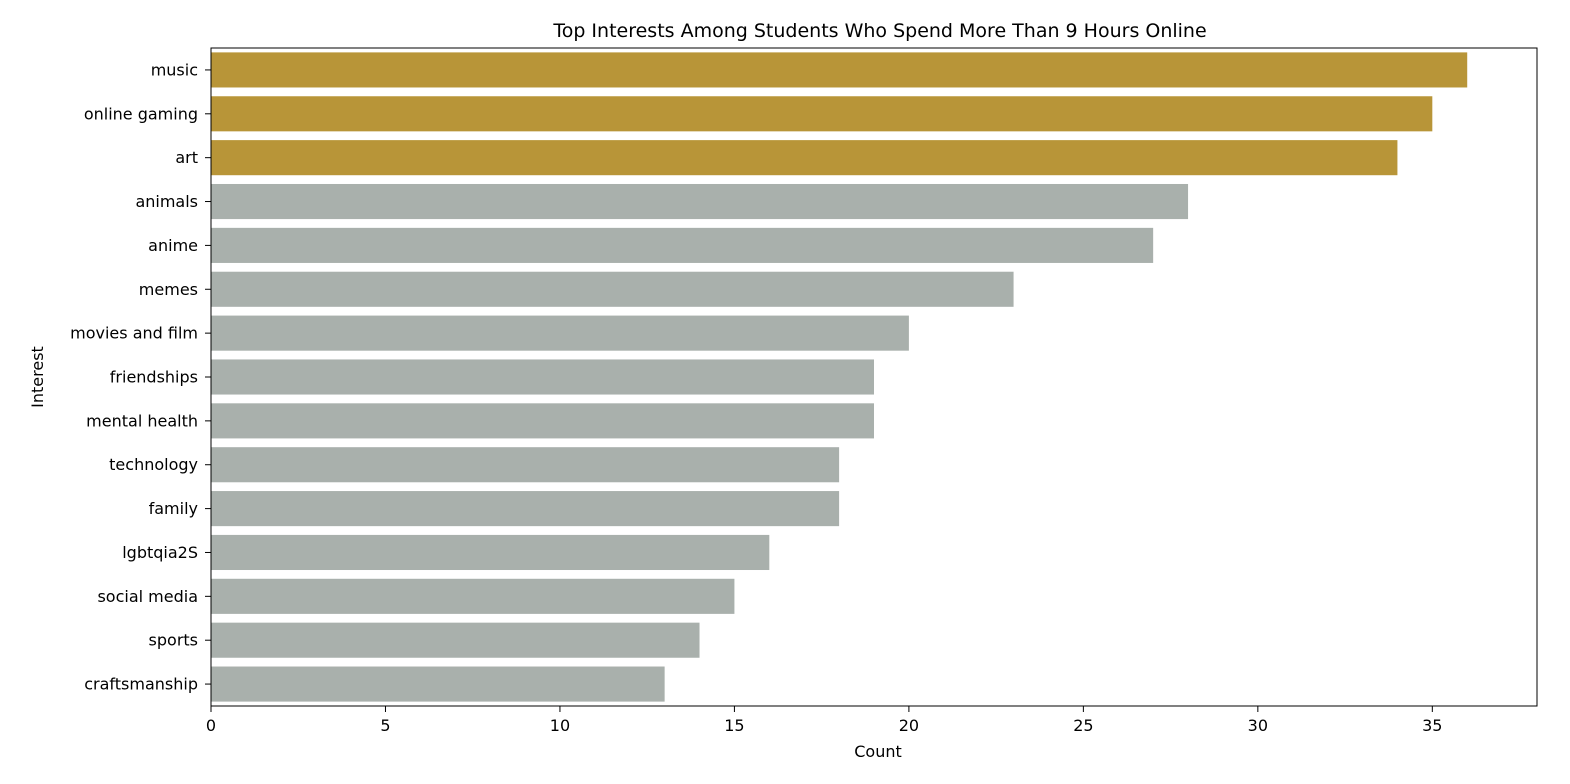 The width and height of the screenshot is (1570, 784). Describe the element at coordinates (154, 377) in the screenshot. I see `y-tick-label: friendships` at that location.